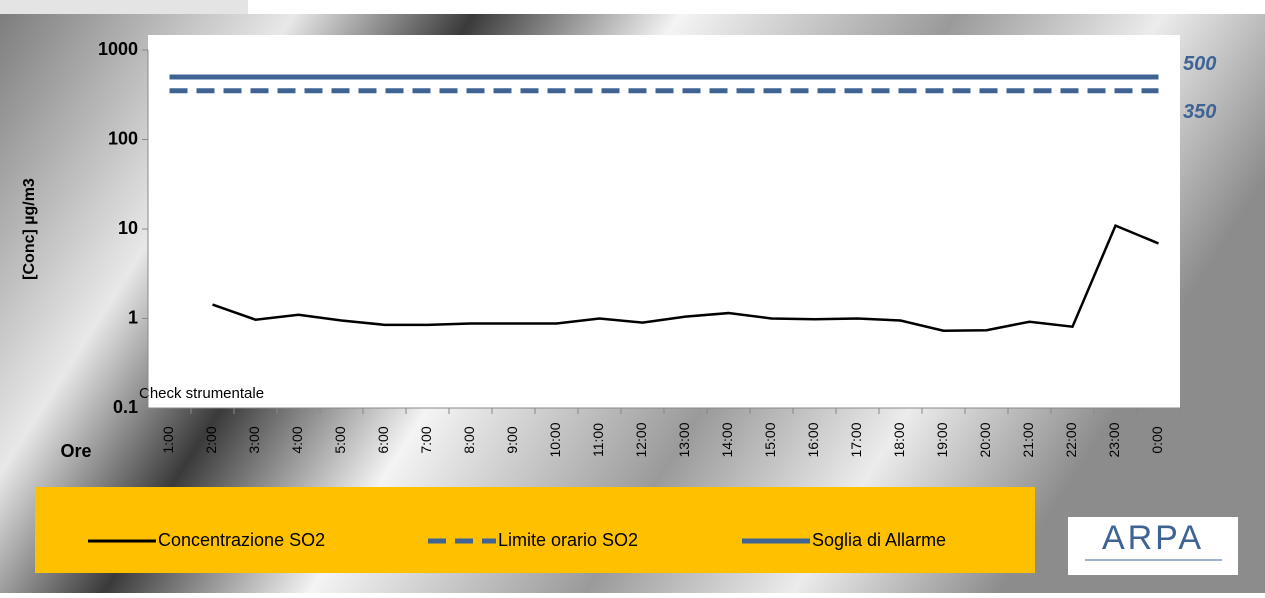 This screenshot has width=1265, height=598. I want to click on x-tick-label: 1:00, so click(168, 439).